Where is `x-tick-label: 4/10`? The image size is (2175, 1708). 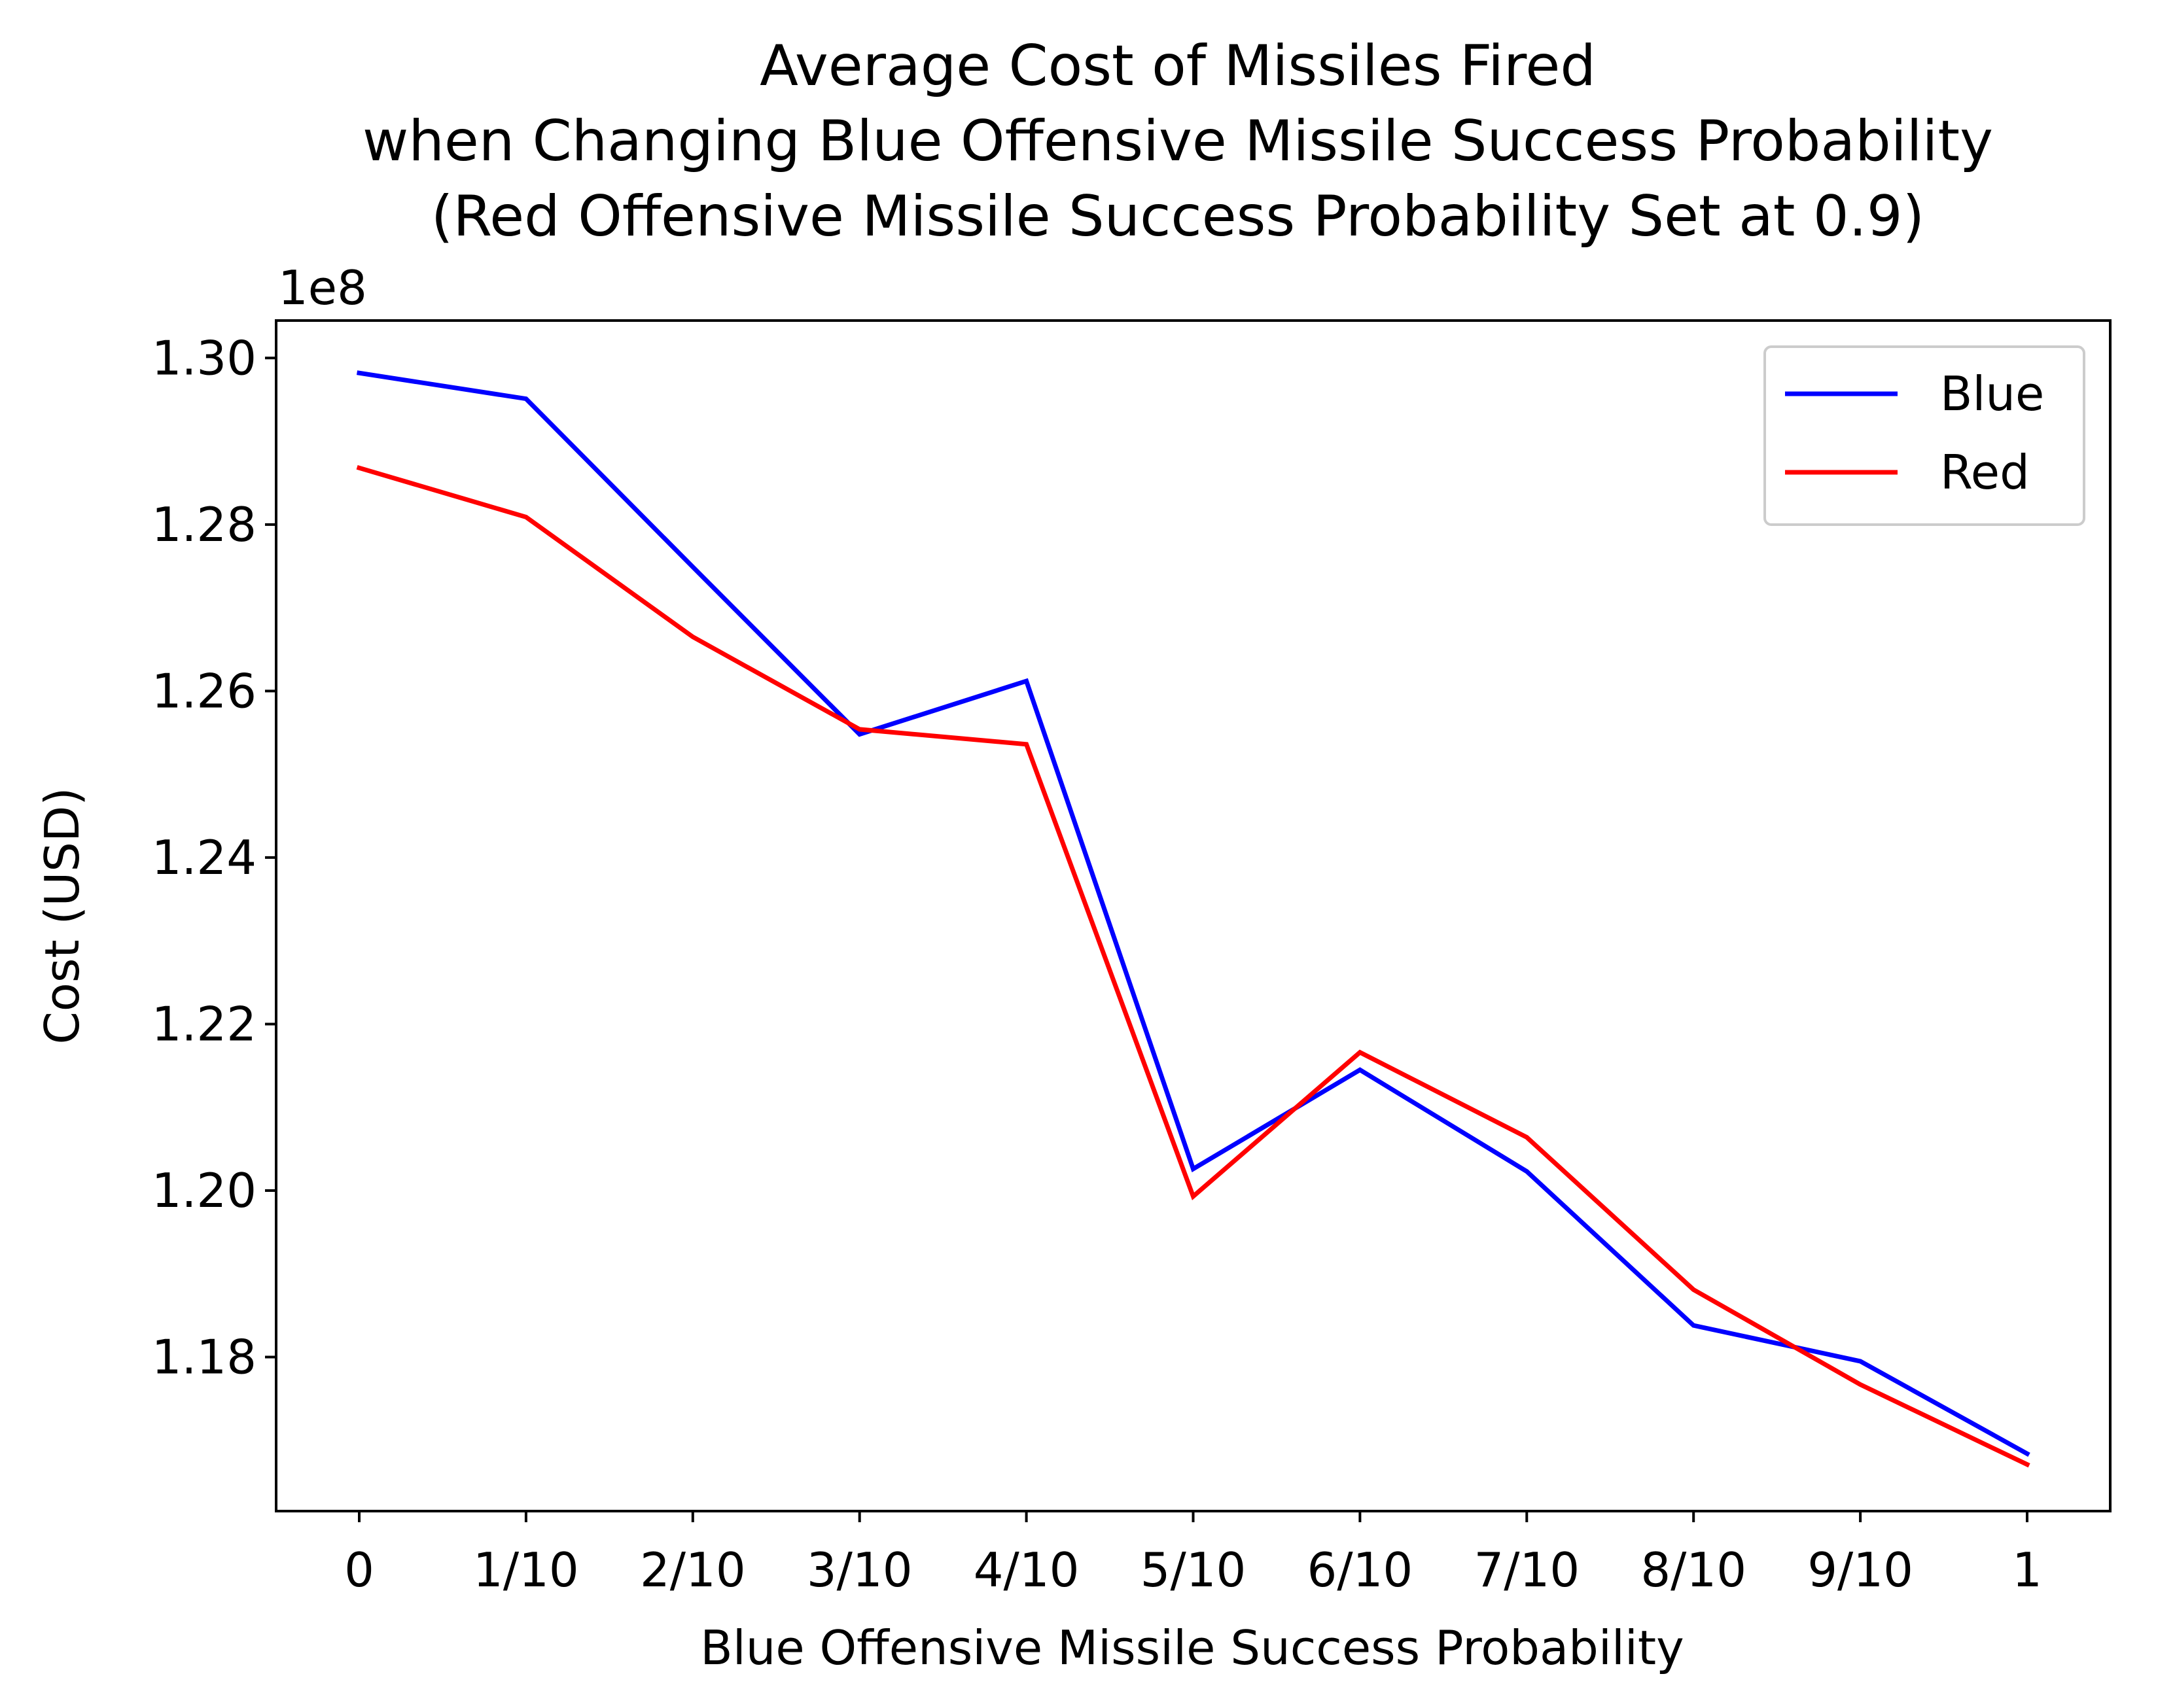
x-tick-label: 4/10 is located at coordinates (1027, 1570).